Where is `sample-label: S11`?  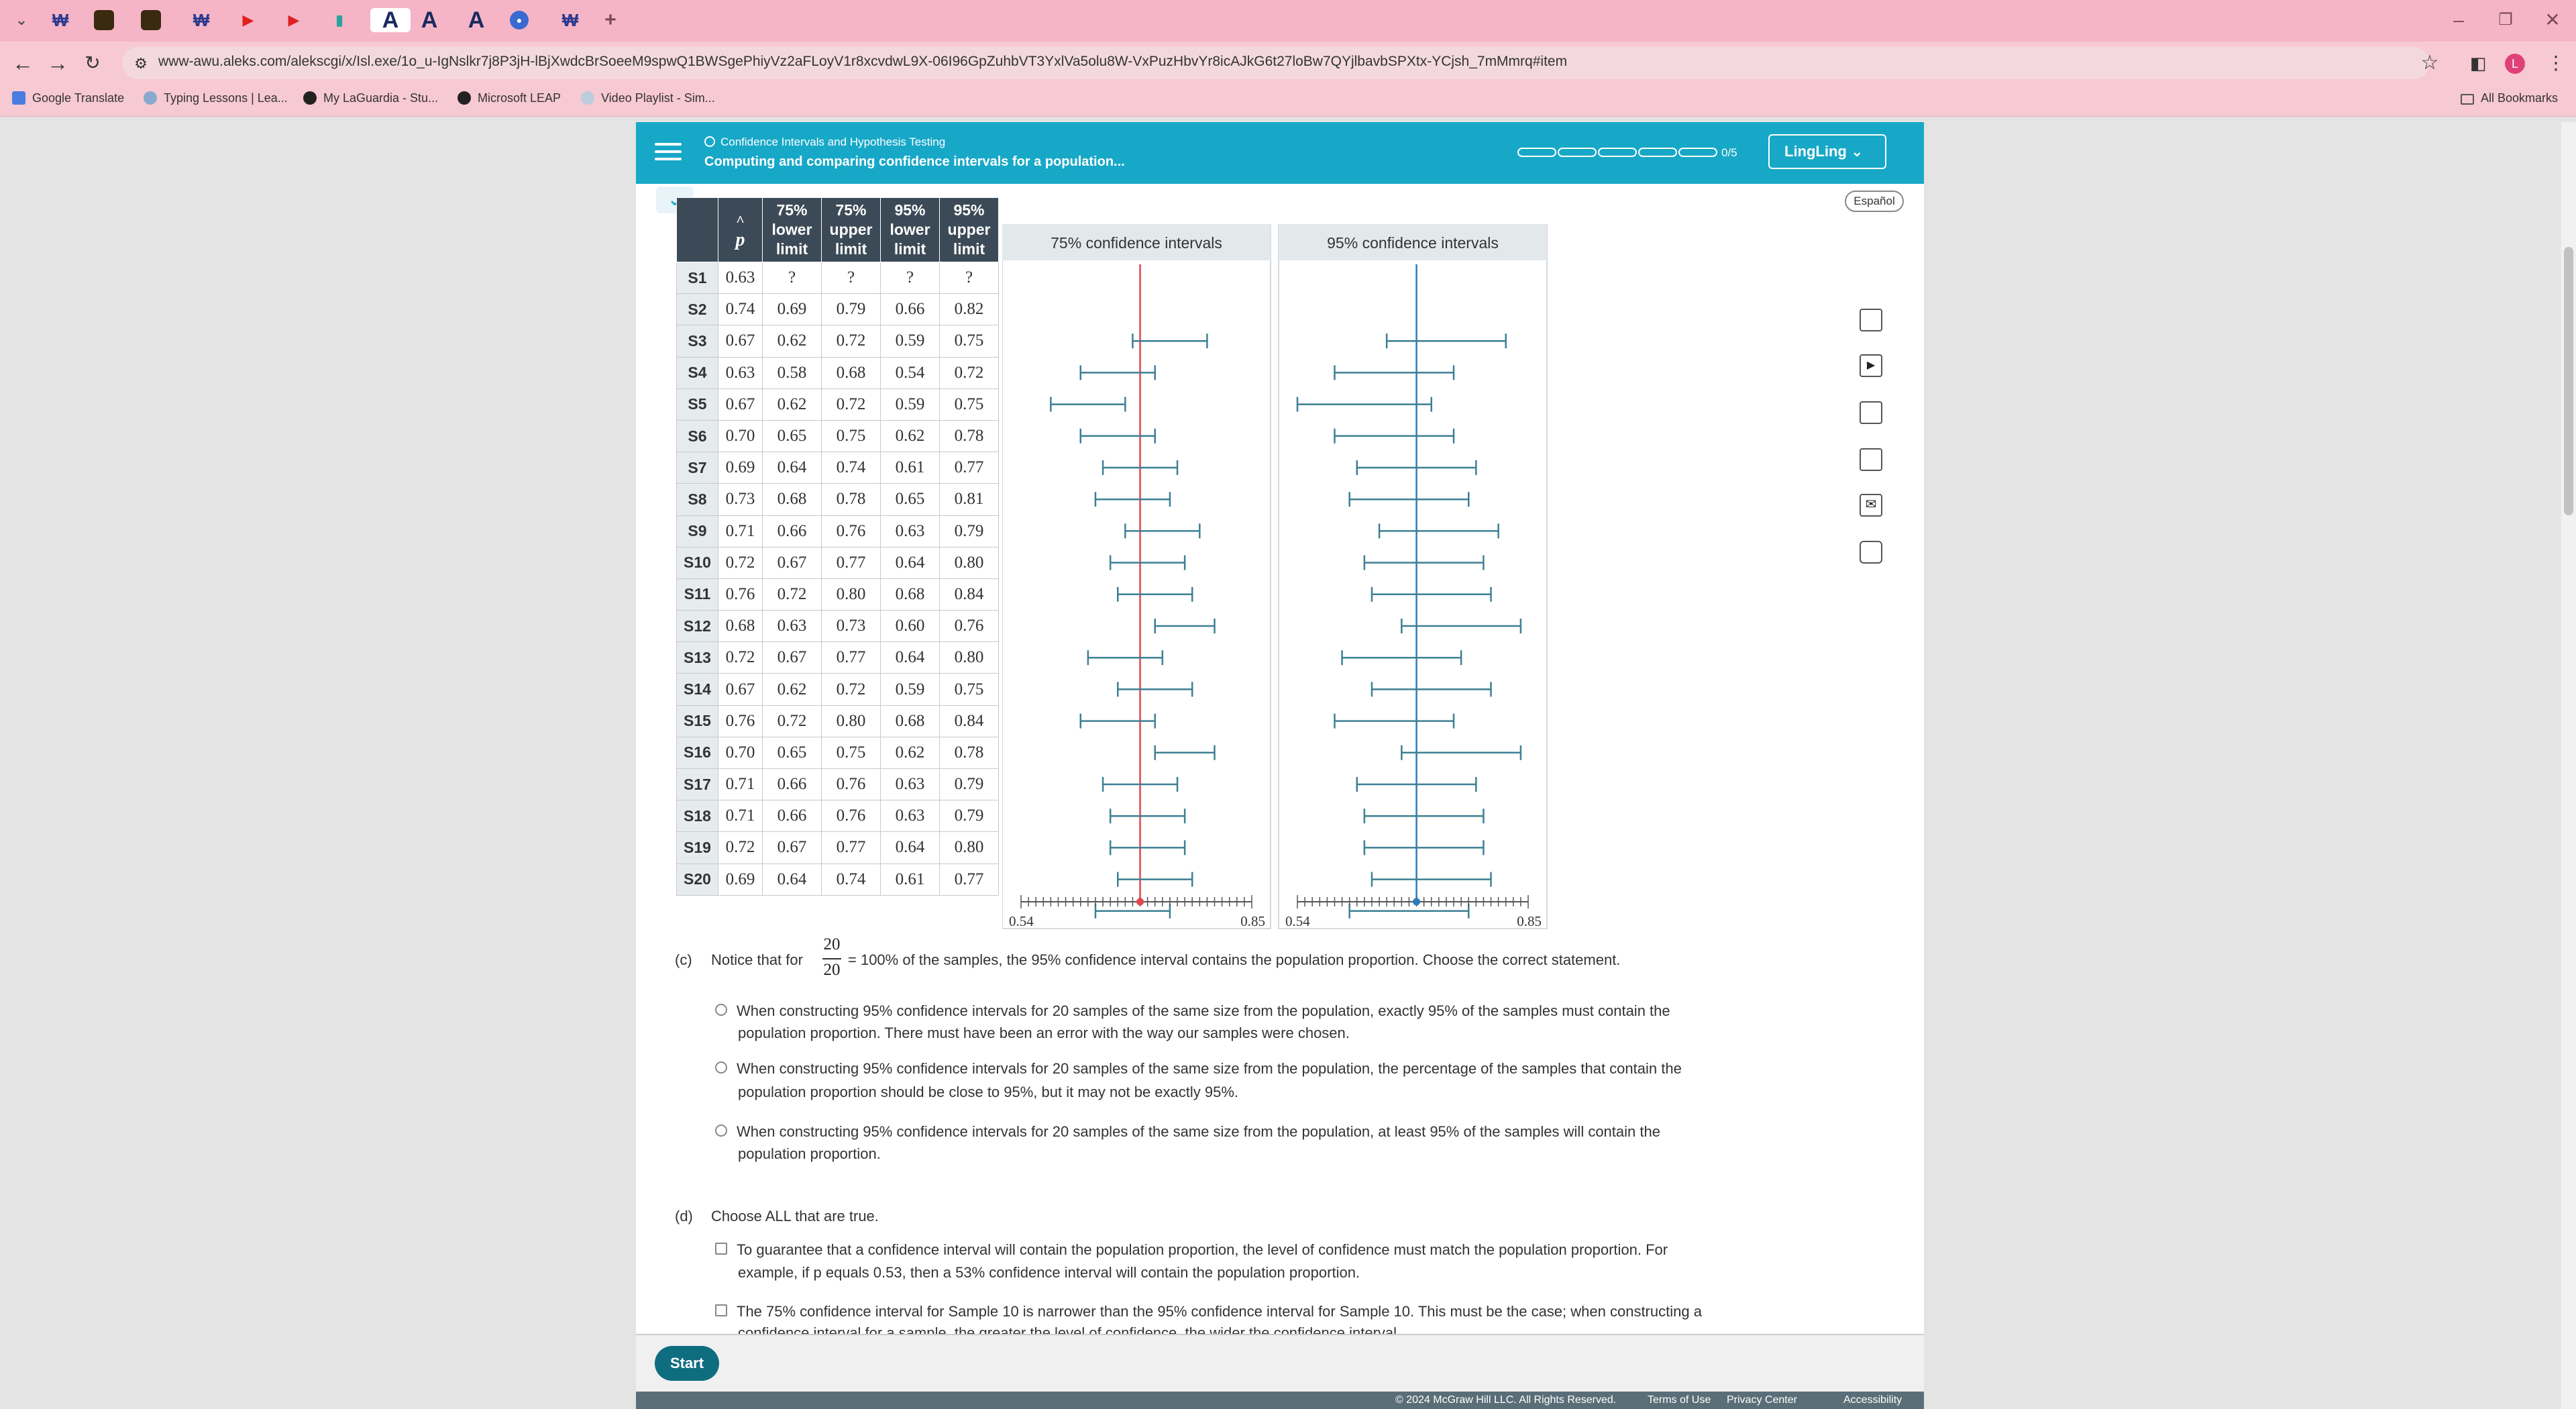
sample-label: S11 is located at coordinates (697, 594).